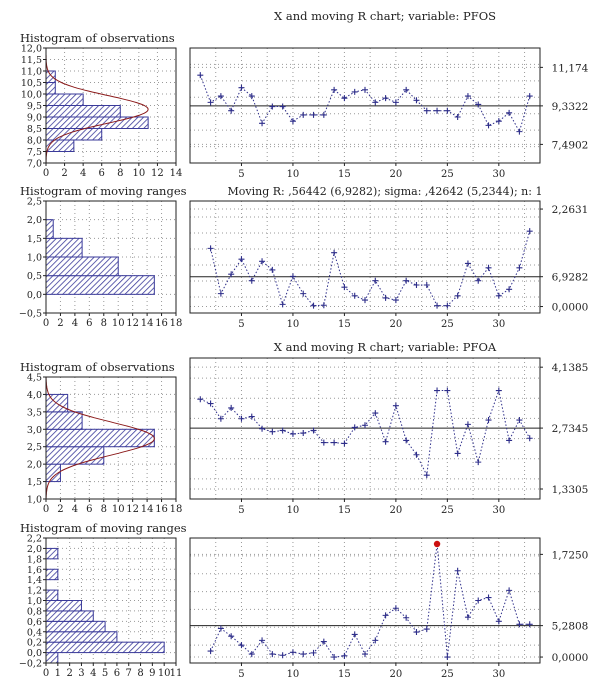  I want to click on pfos-histogram-observations-xtick-label: 14, so click(176, 173).